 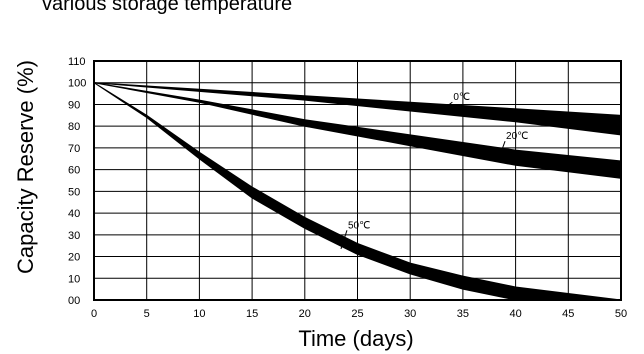 I want to click on y-tick-label: 20, so click(x=74, y=258).